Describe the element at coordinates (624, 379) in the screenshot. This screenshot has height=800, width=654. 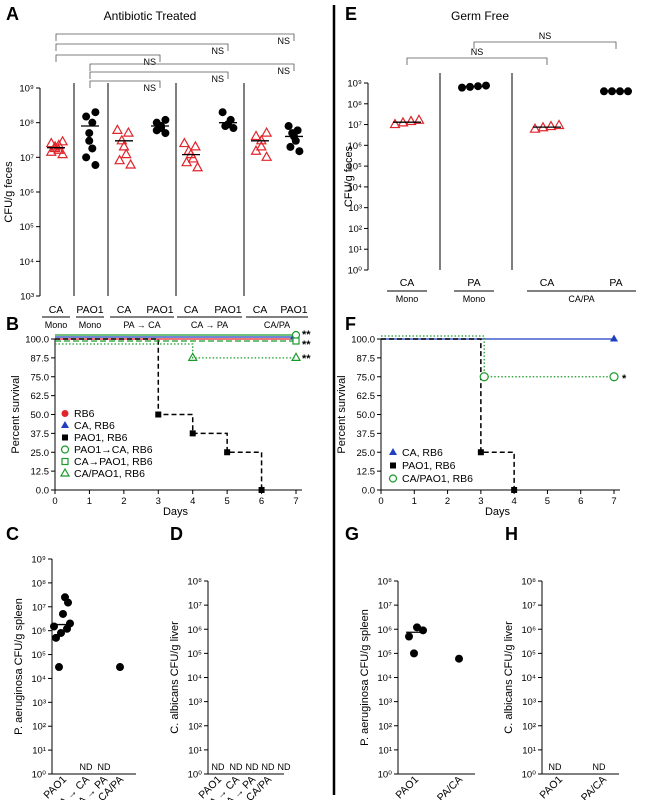
I see `panel-f-significance: *` at that location.